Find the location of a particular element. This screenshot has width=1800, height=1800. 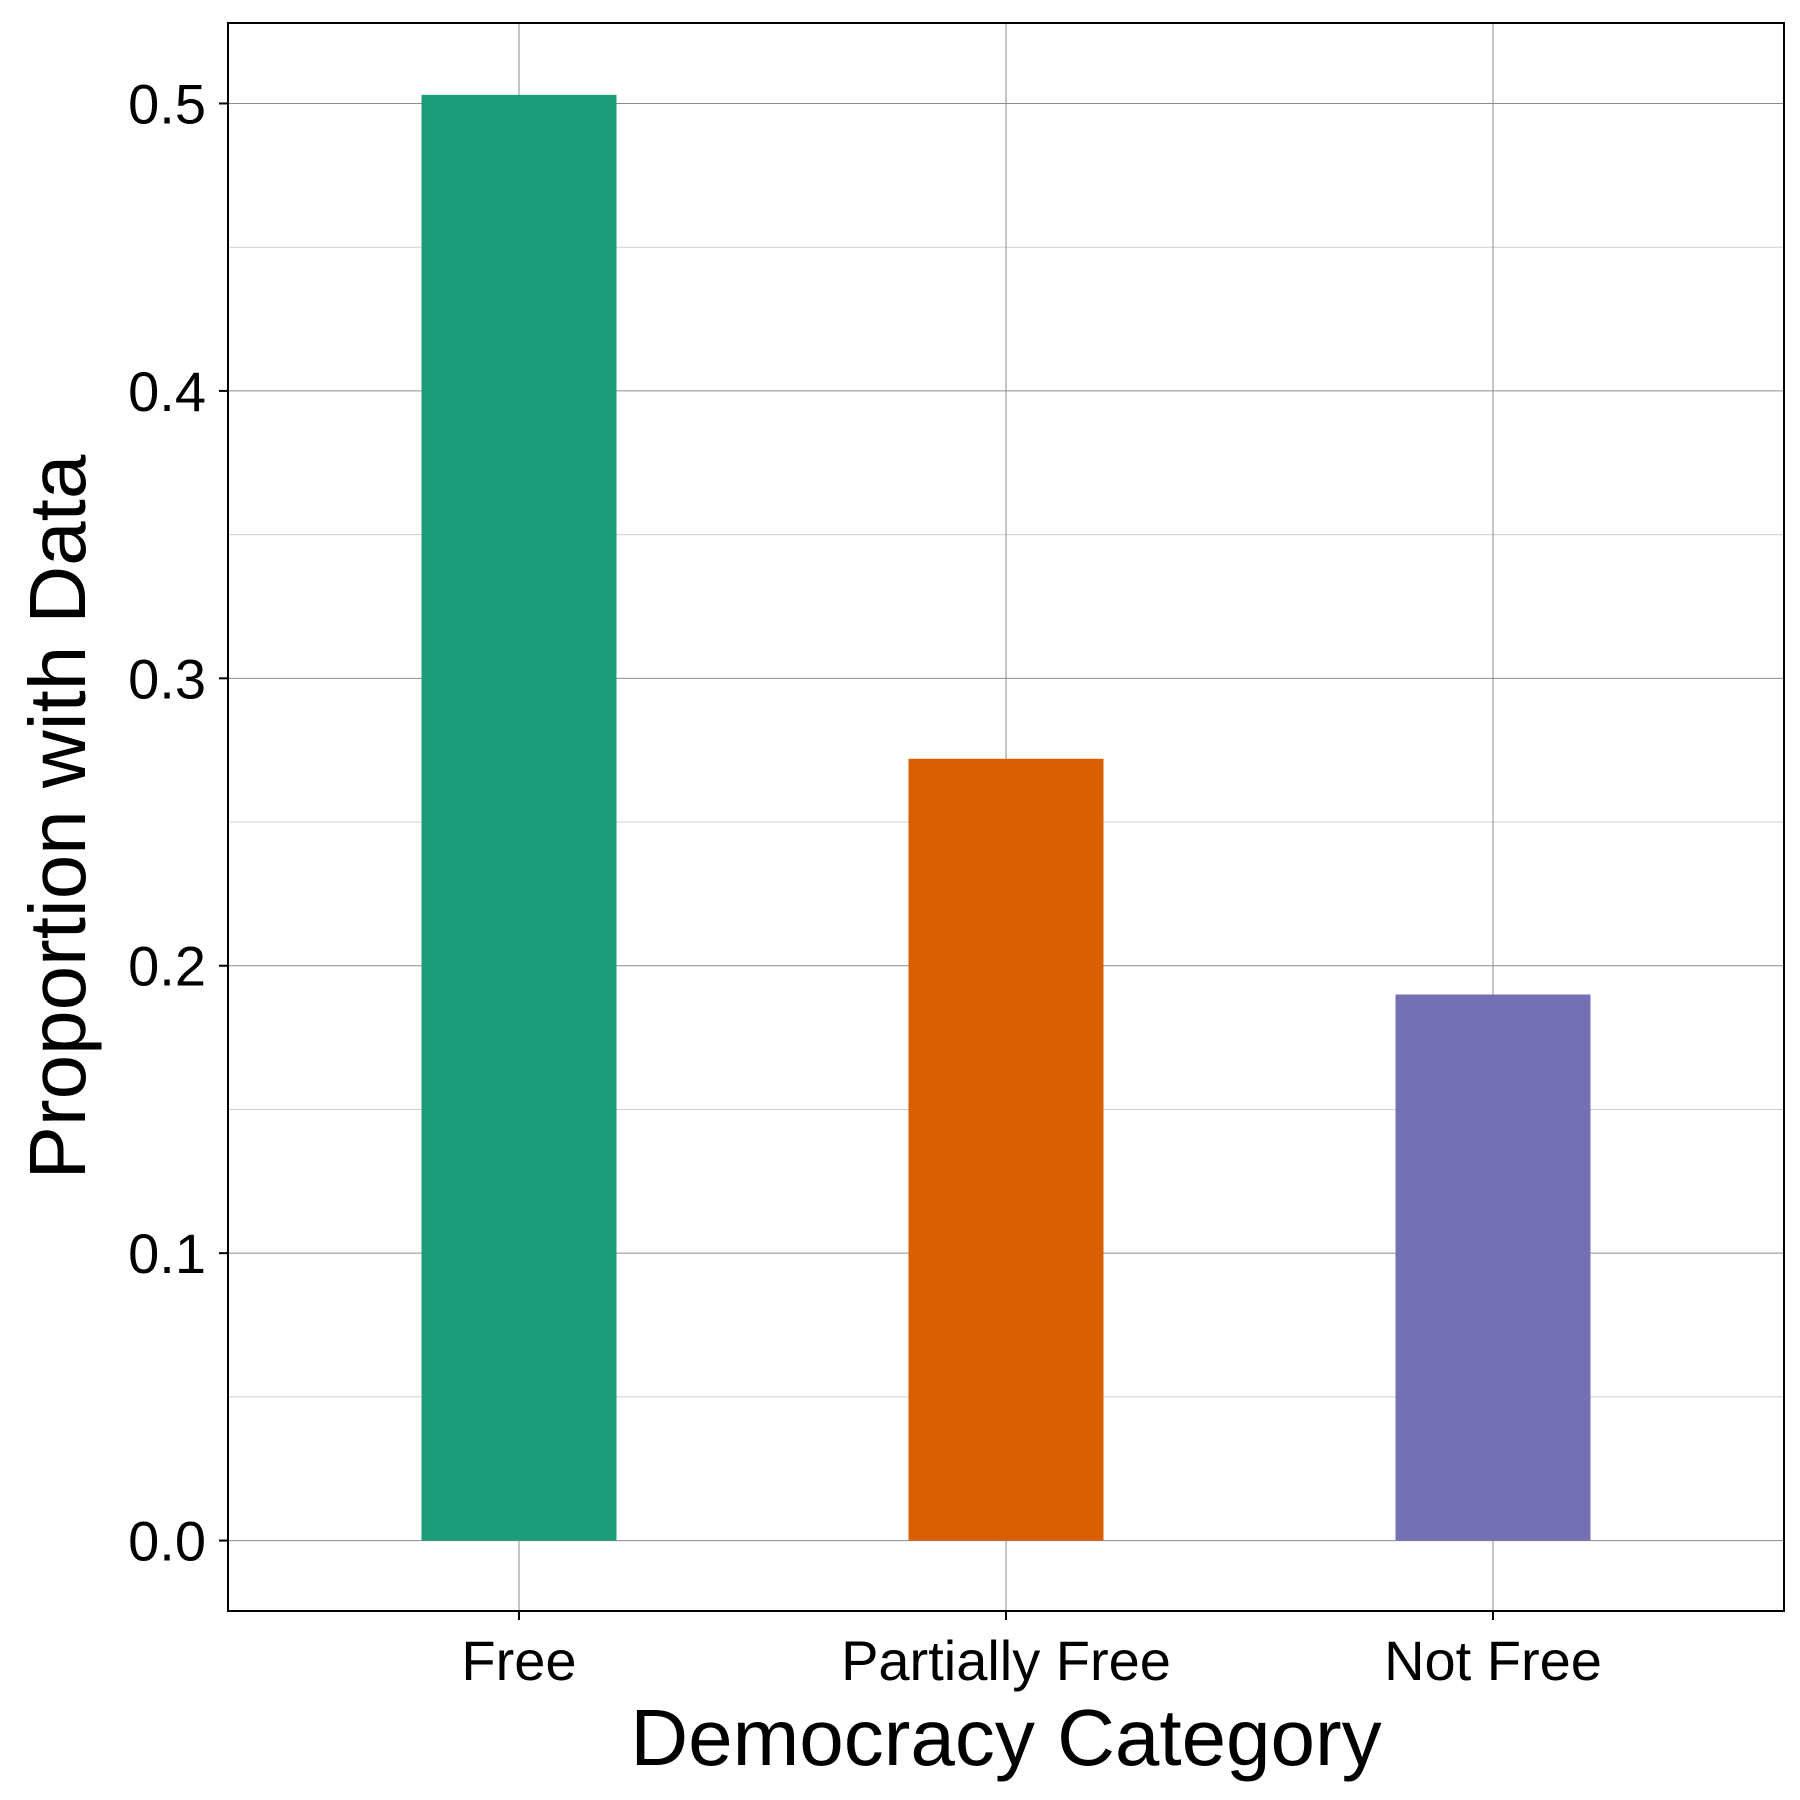

y-tick-label: 0.0 is located at coordinates (167, 1541).